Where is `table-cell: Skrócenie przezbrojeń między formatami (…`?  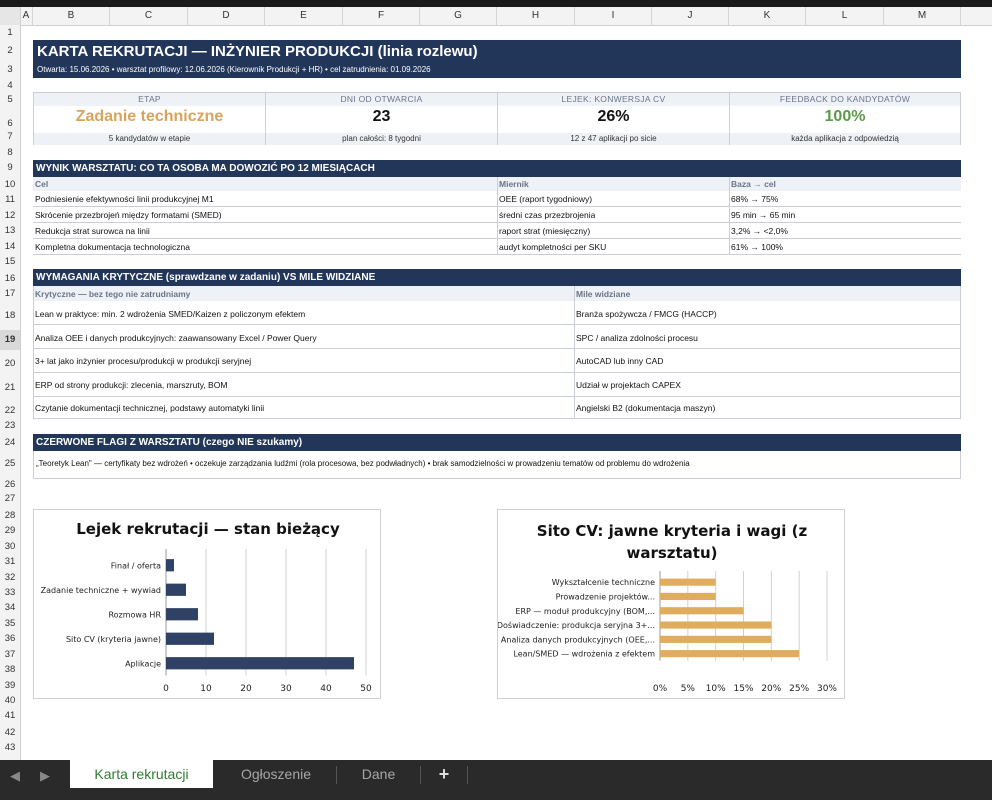
table-cell: Skrócenie przezbrojeń między formatami (… is located at coordinates (128, 215).